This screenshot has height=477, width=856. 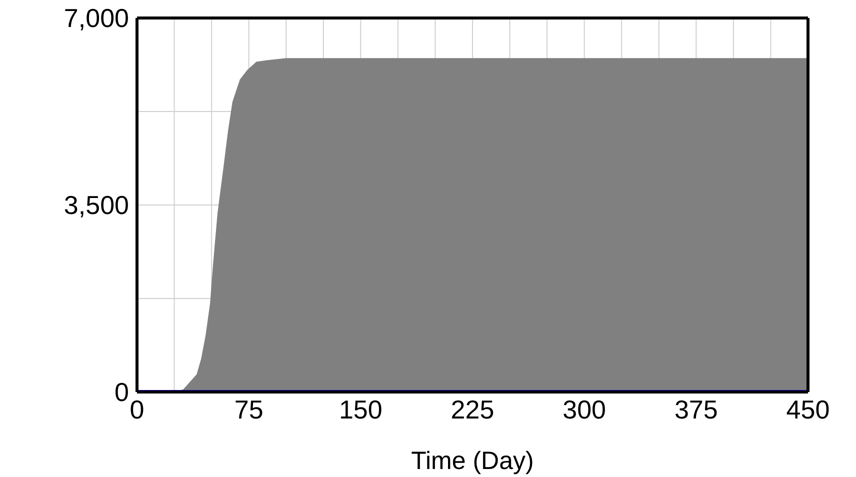 I want to click on x-tick-label: 75, so click(x=249, y=409).